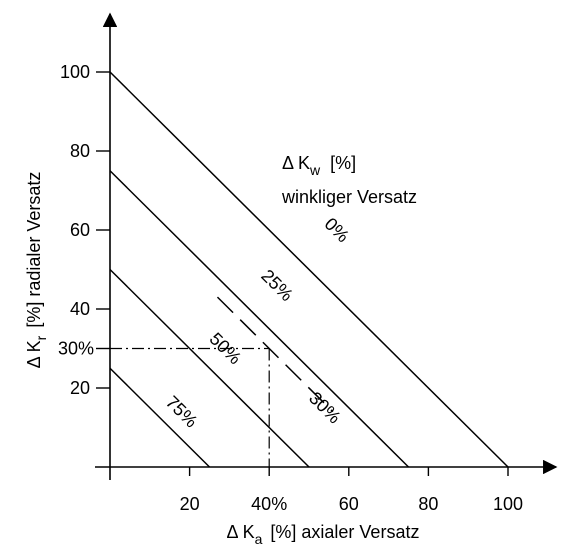  What do you see at coordinates (269, 504) in the screenshot?
I see `x-tick-label-40: 40%` at bounding box center [269, 504].